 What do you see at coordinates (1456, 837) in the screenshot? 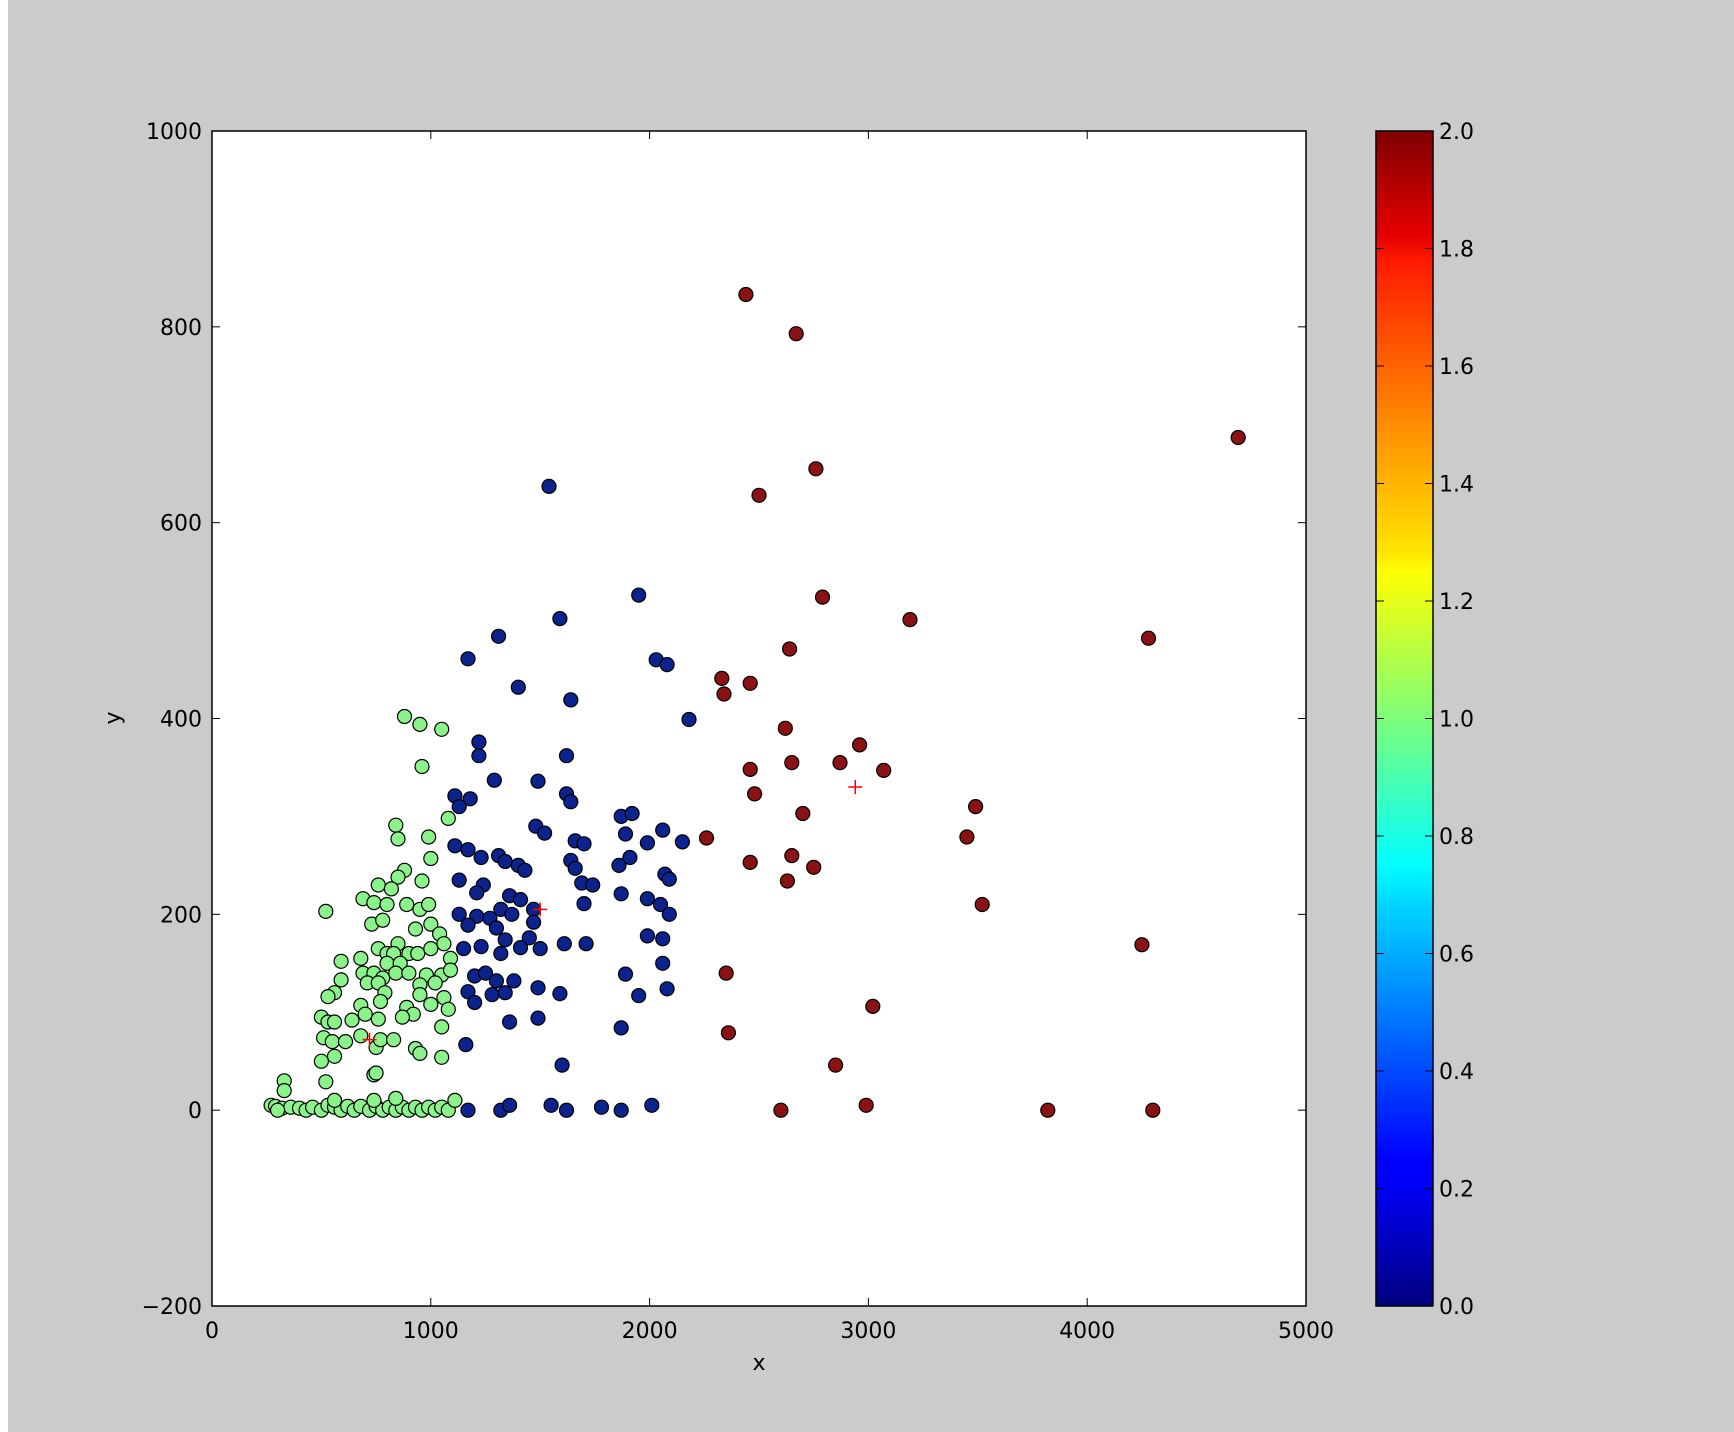
I see `colorbar-tick-label: 0.8` at bounding box center [1456, 837].